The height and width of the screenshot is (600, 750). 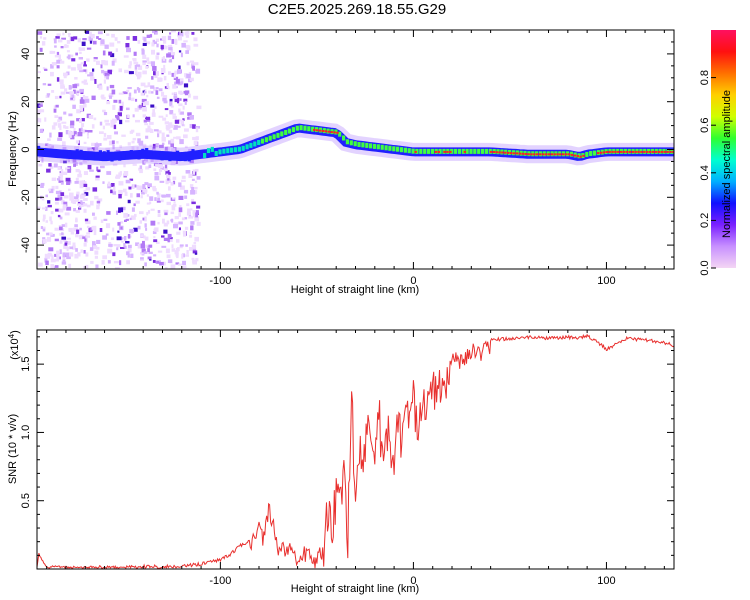 What do you see at coordinates (26, 102) in the screenshot?
I see `spec-y-tick-label: 20` at bounding box center [26, 102].